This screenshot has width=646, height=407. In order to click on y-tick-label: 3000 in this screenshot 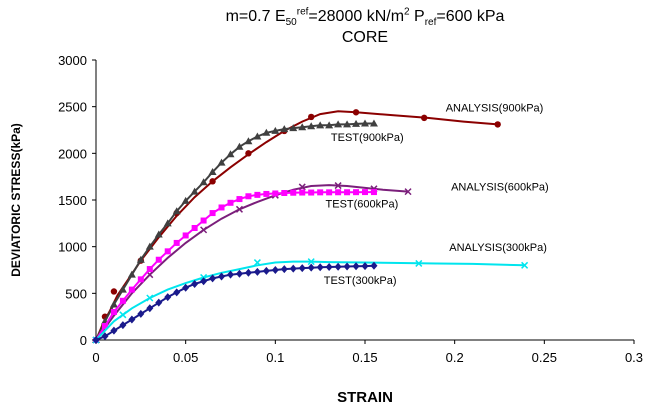, I will do `click(72, 60)`.